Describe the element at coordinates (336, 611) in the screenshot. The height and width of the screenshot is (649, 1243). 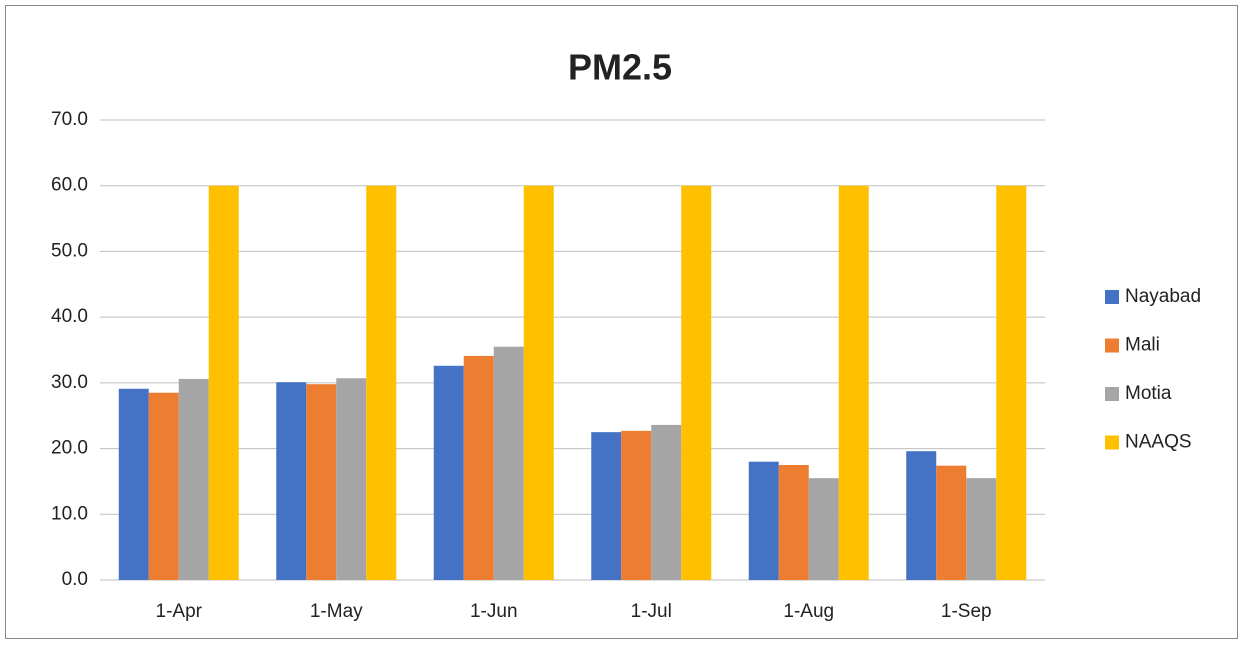
I see `x-tick-label: 1-May` at that location.